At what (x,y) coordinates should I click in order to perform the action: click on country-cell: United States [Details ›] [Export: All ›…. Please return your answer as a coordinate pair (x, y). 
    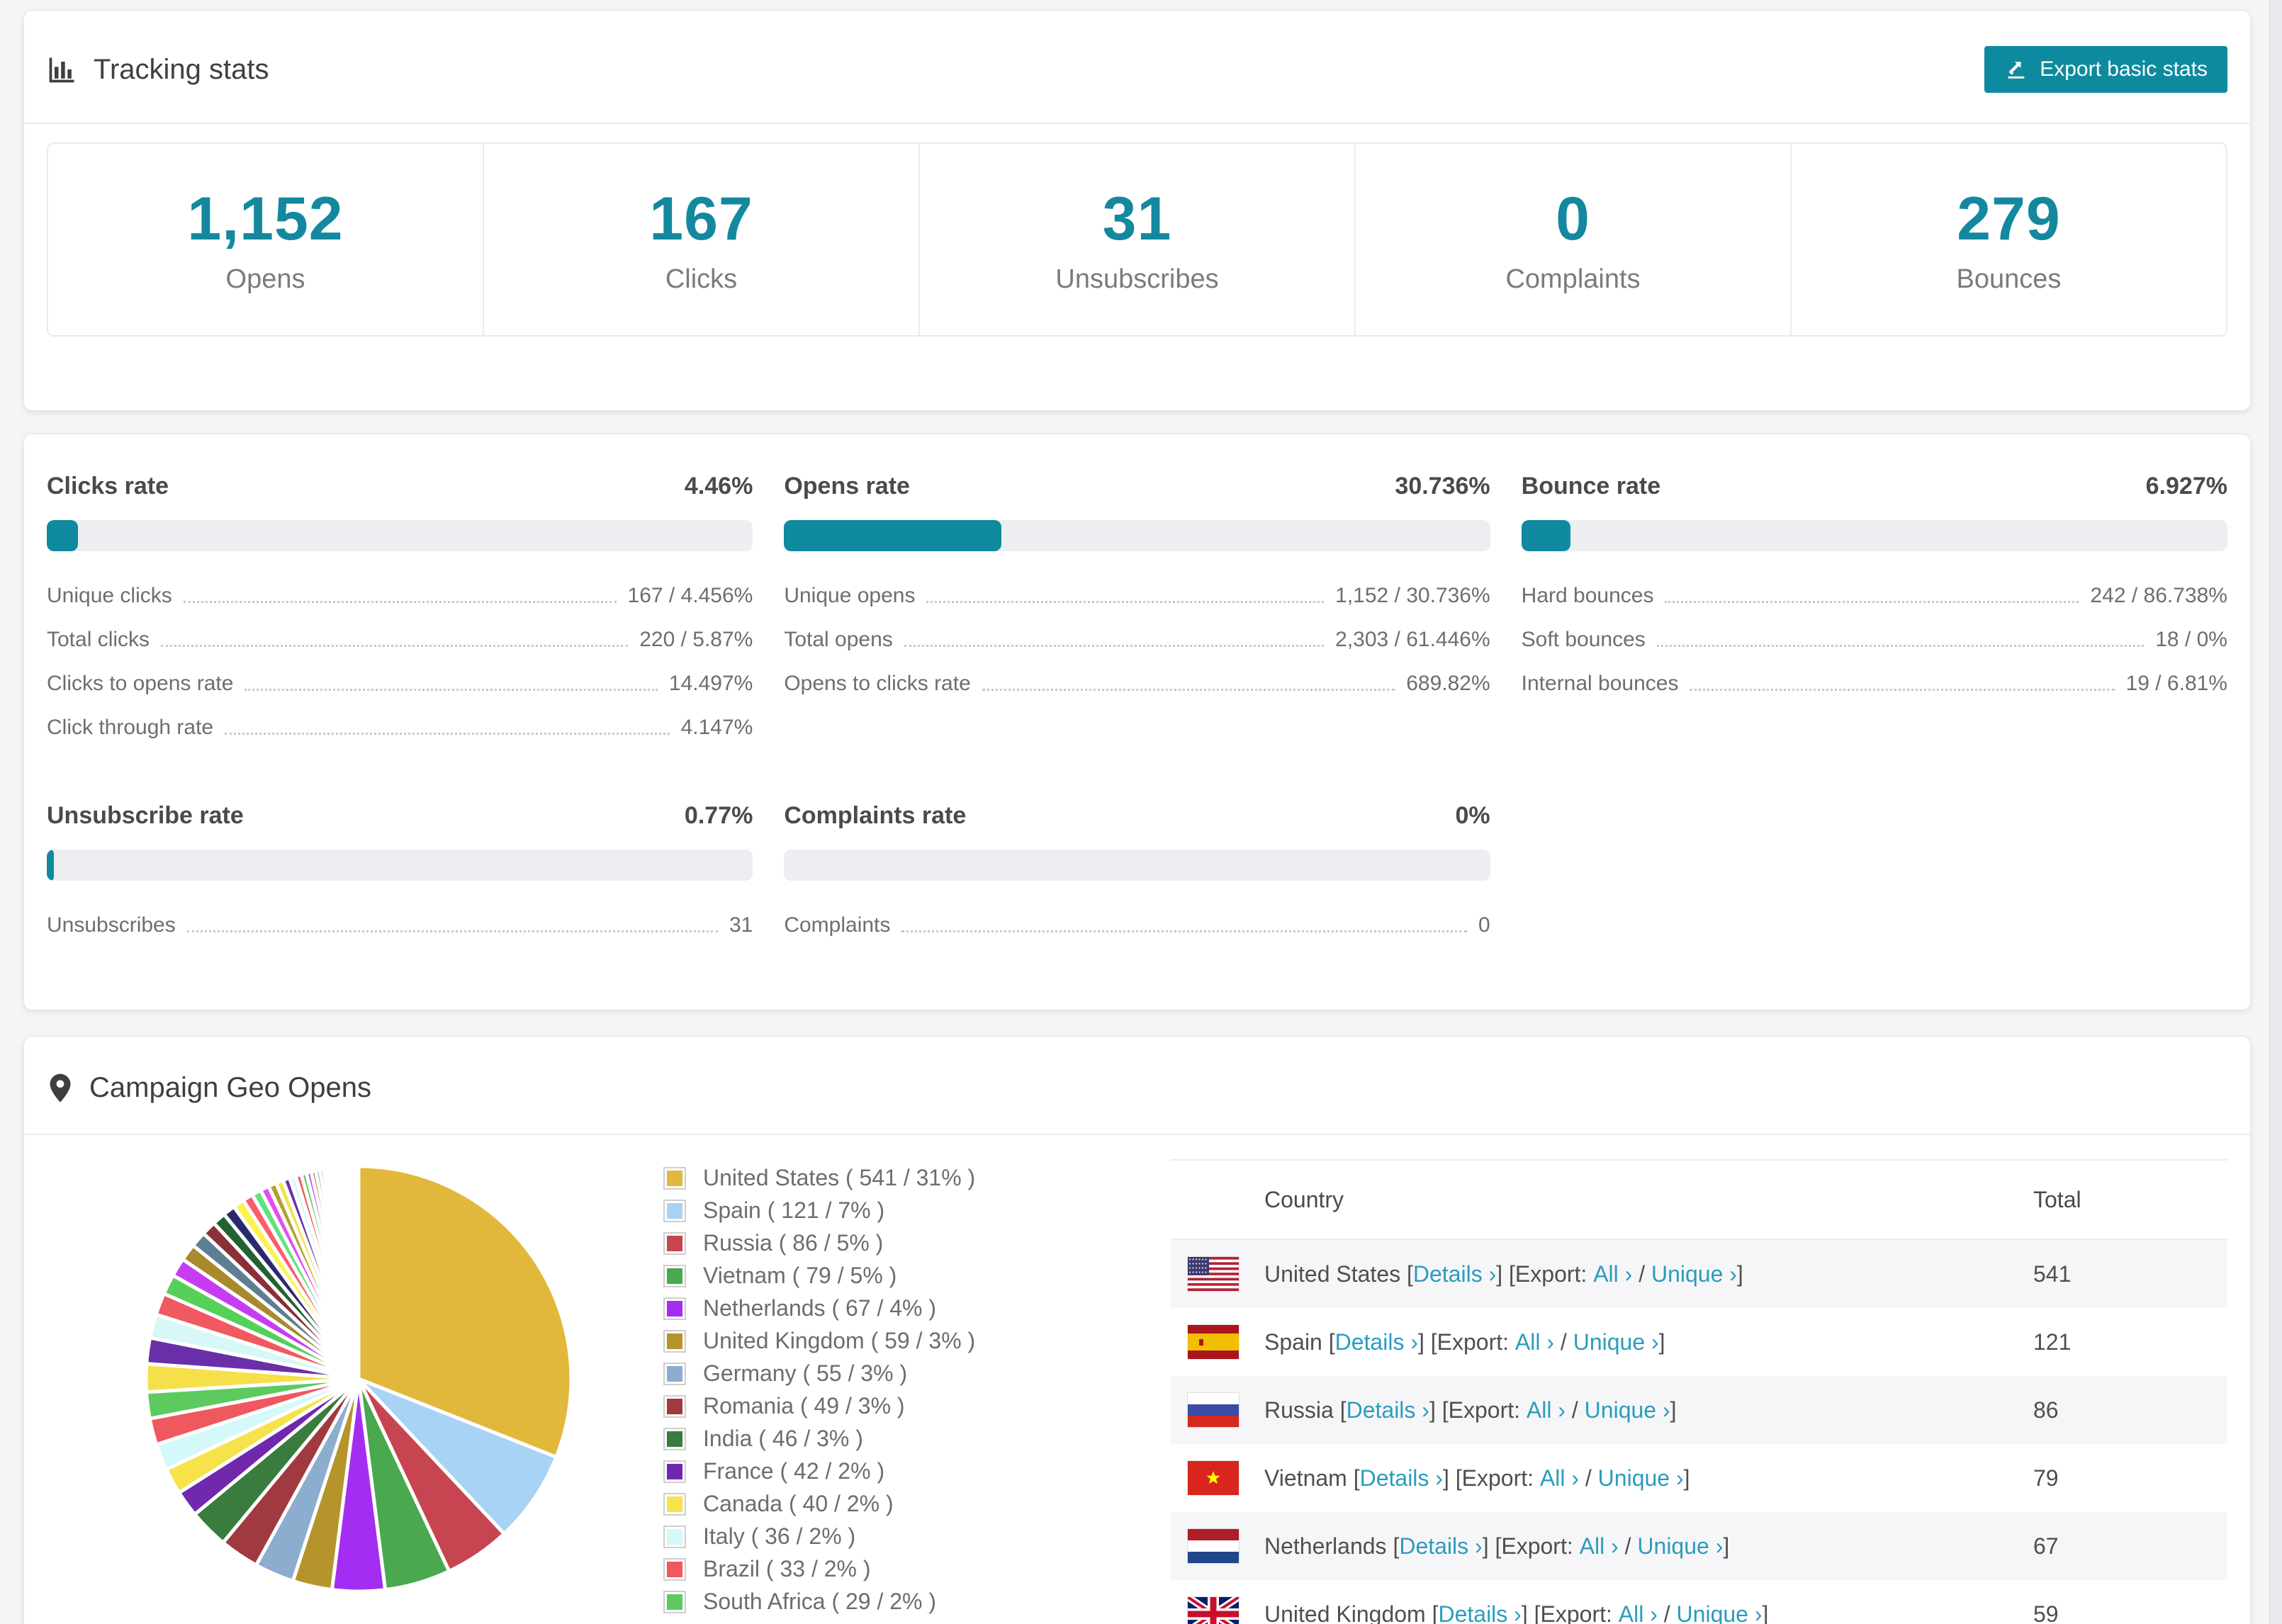
    Looking at the image, I should click on (1611, 1274).